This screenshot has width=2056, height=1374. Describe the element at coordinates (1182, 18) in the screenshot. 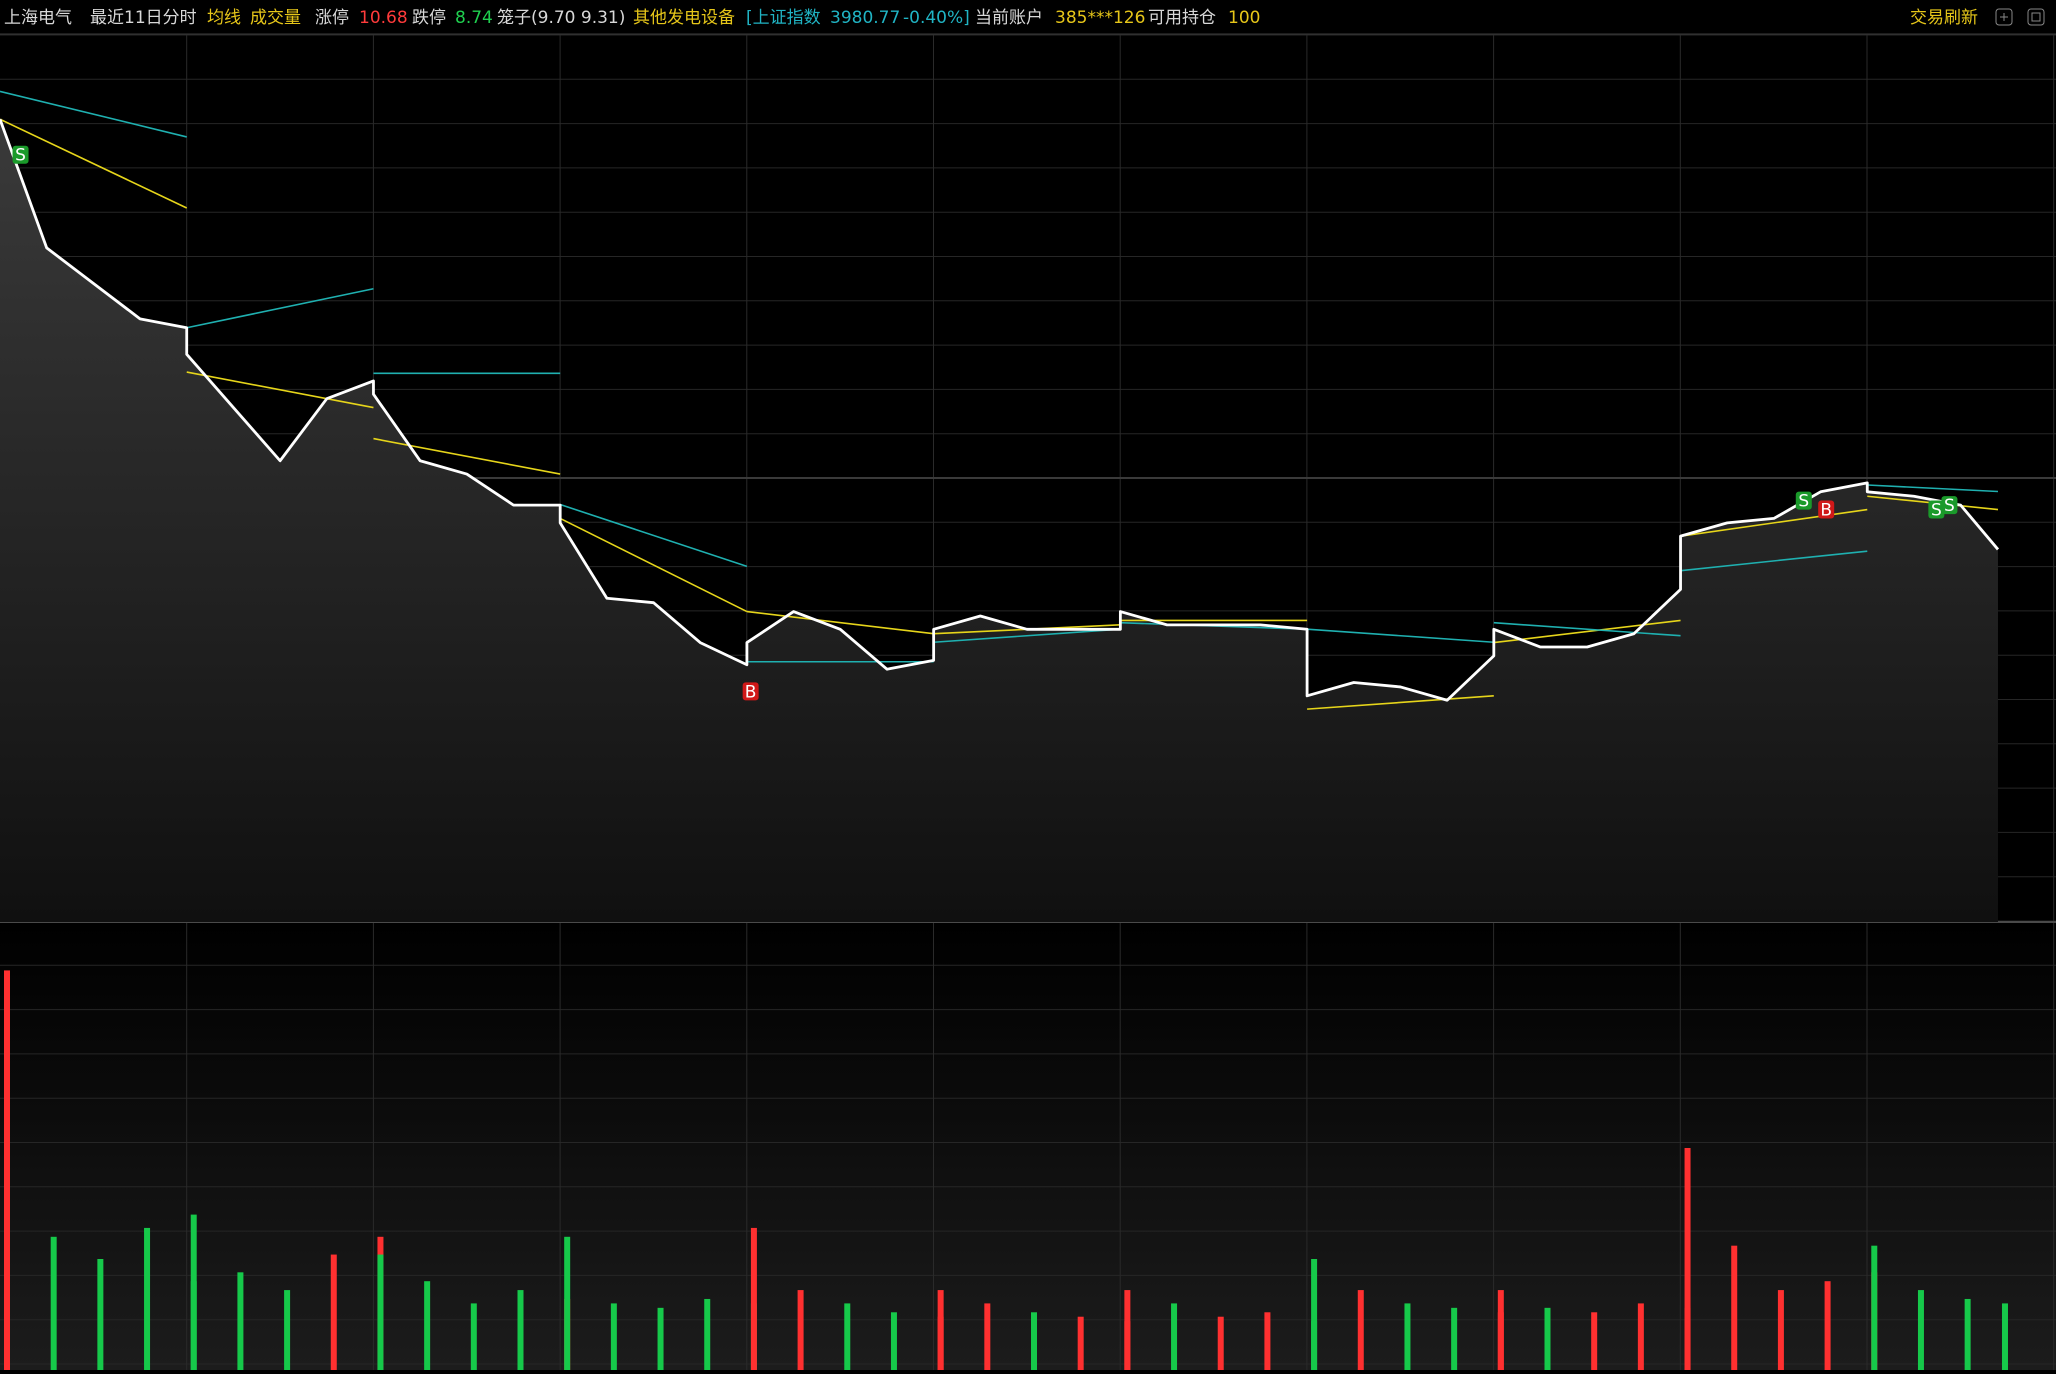

I see `position-label: 可用持仓` at that location.